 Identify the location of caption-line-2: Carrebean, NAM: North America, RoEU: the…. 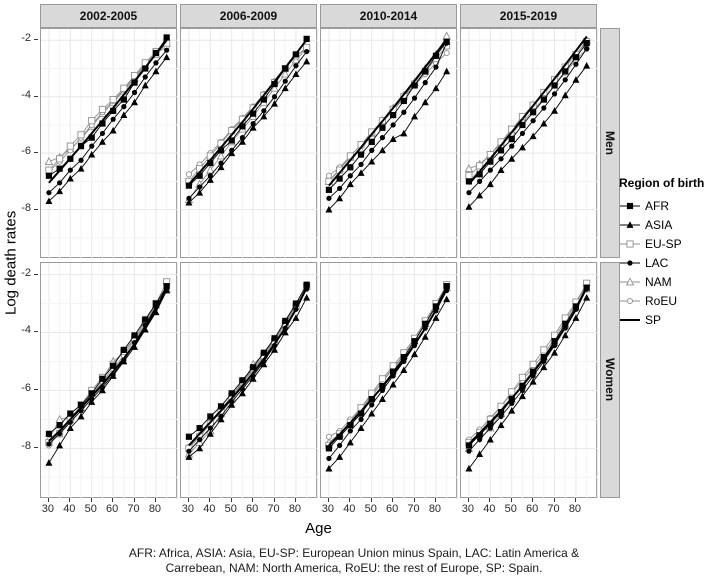
(354, 568).